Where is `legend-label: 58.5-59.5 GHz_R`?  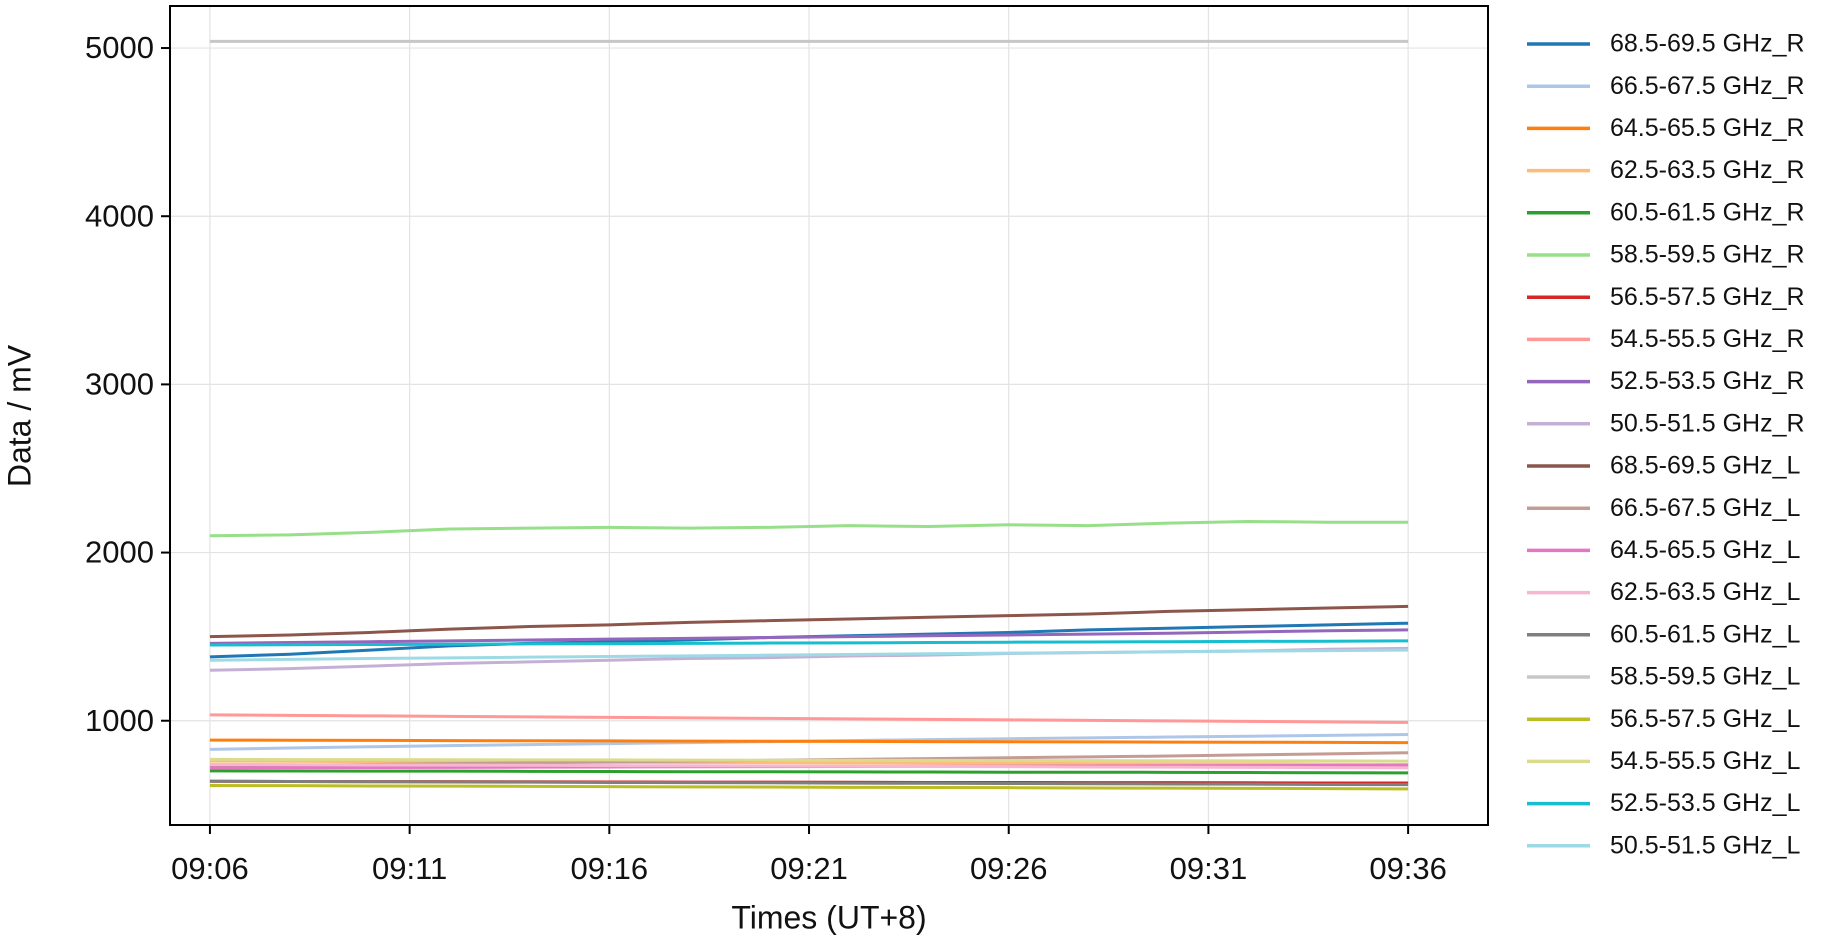
legend-label: 58.5-59.5 GHz_R is located at coordinates (1707, 255).